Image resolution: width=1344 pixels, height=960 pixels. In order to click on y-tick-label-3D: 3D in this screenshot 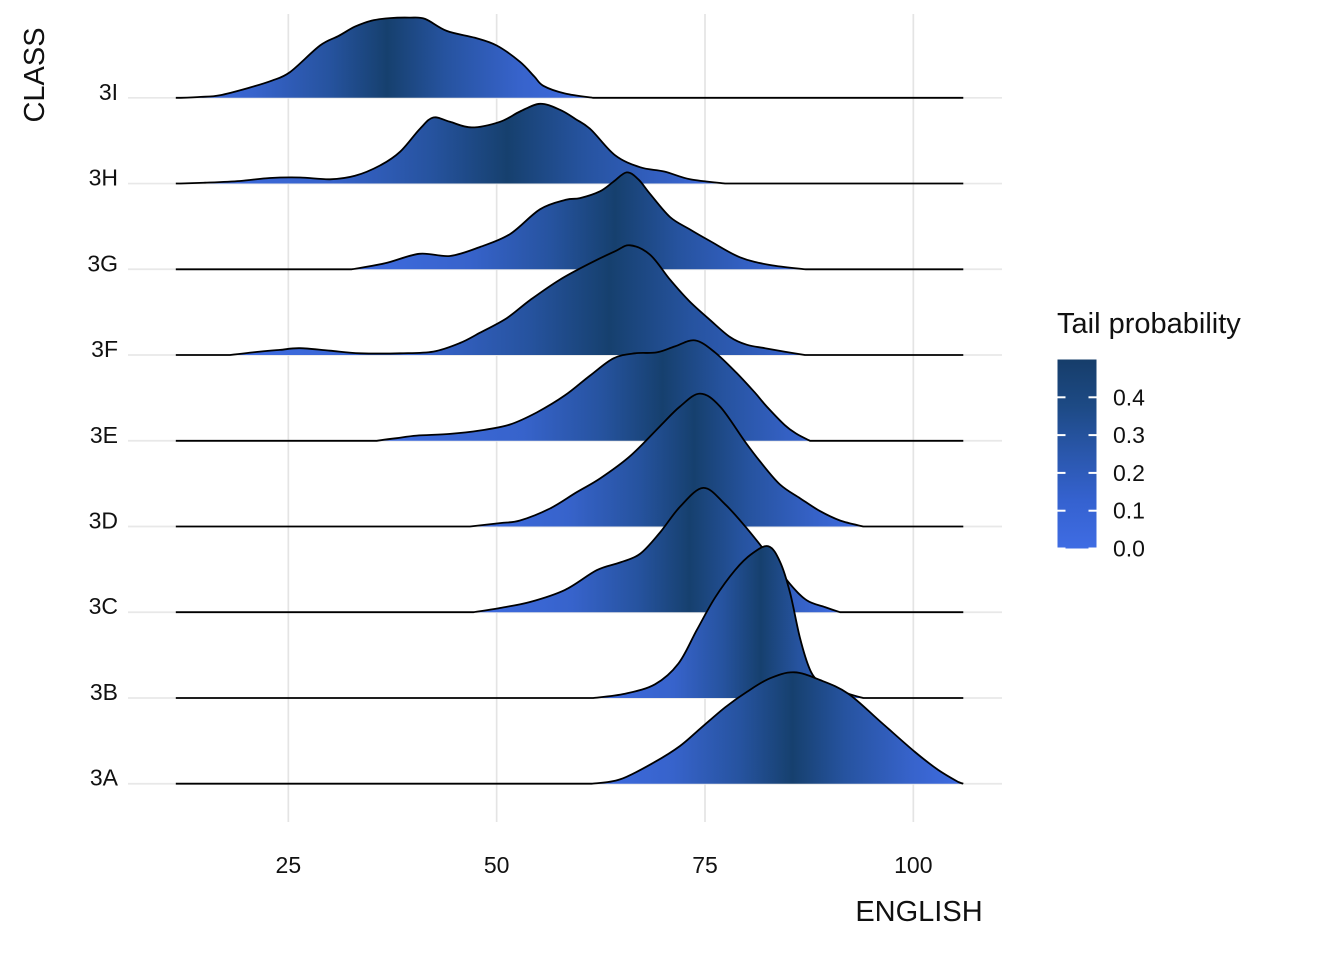, I will do `click(103, 521)`.